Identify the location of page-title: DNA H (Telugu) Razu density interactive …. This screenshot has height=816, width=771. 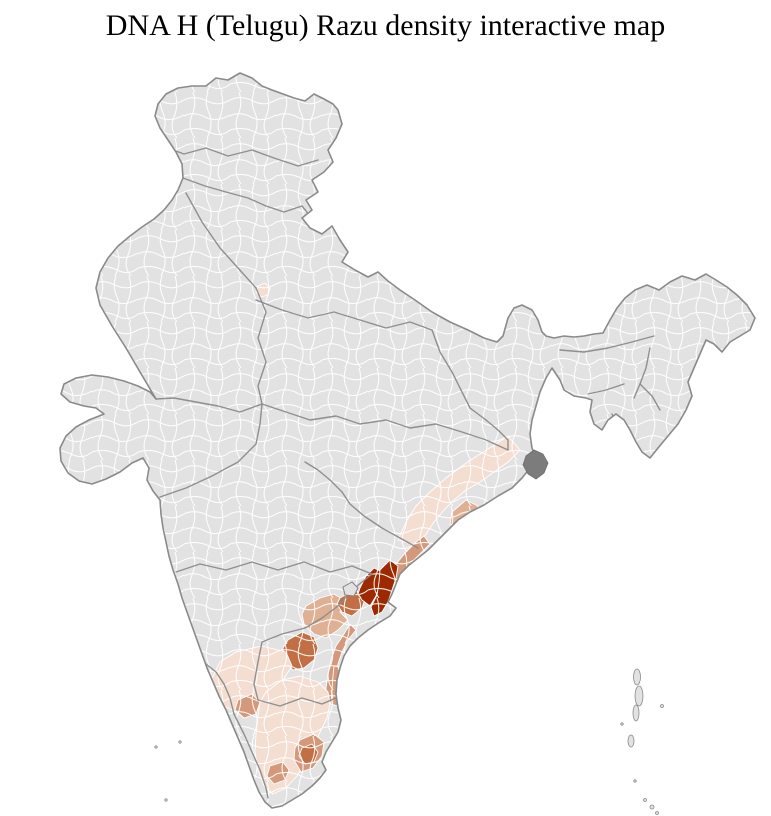
(385, 25).